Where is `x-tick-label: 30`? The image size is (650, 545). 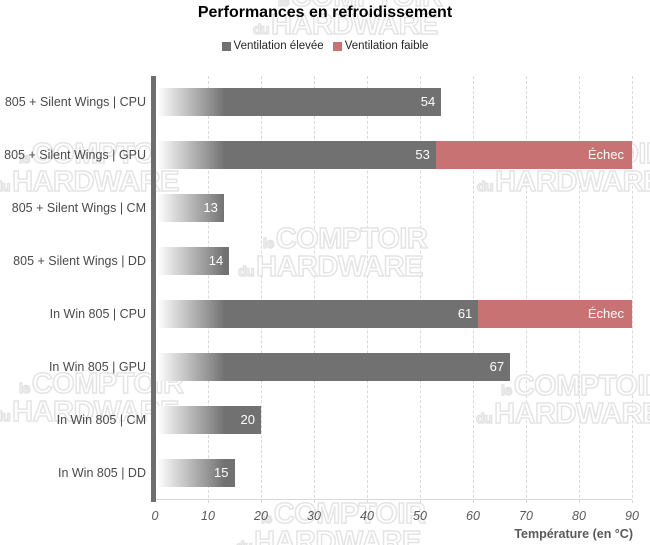 x-tick-label: 30 is located at coordinates (314, 516).